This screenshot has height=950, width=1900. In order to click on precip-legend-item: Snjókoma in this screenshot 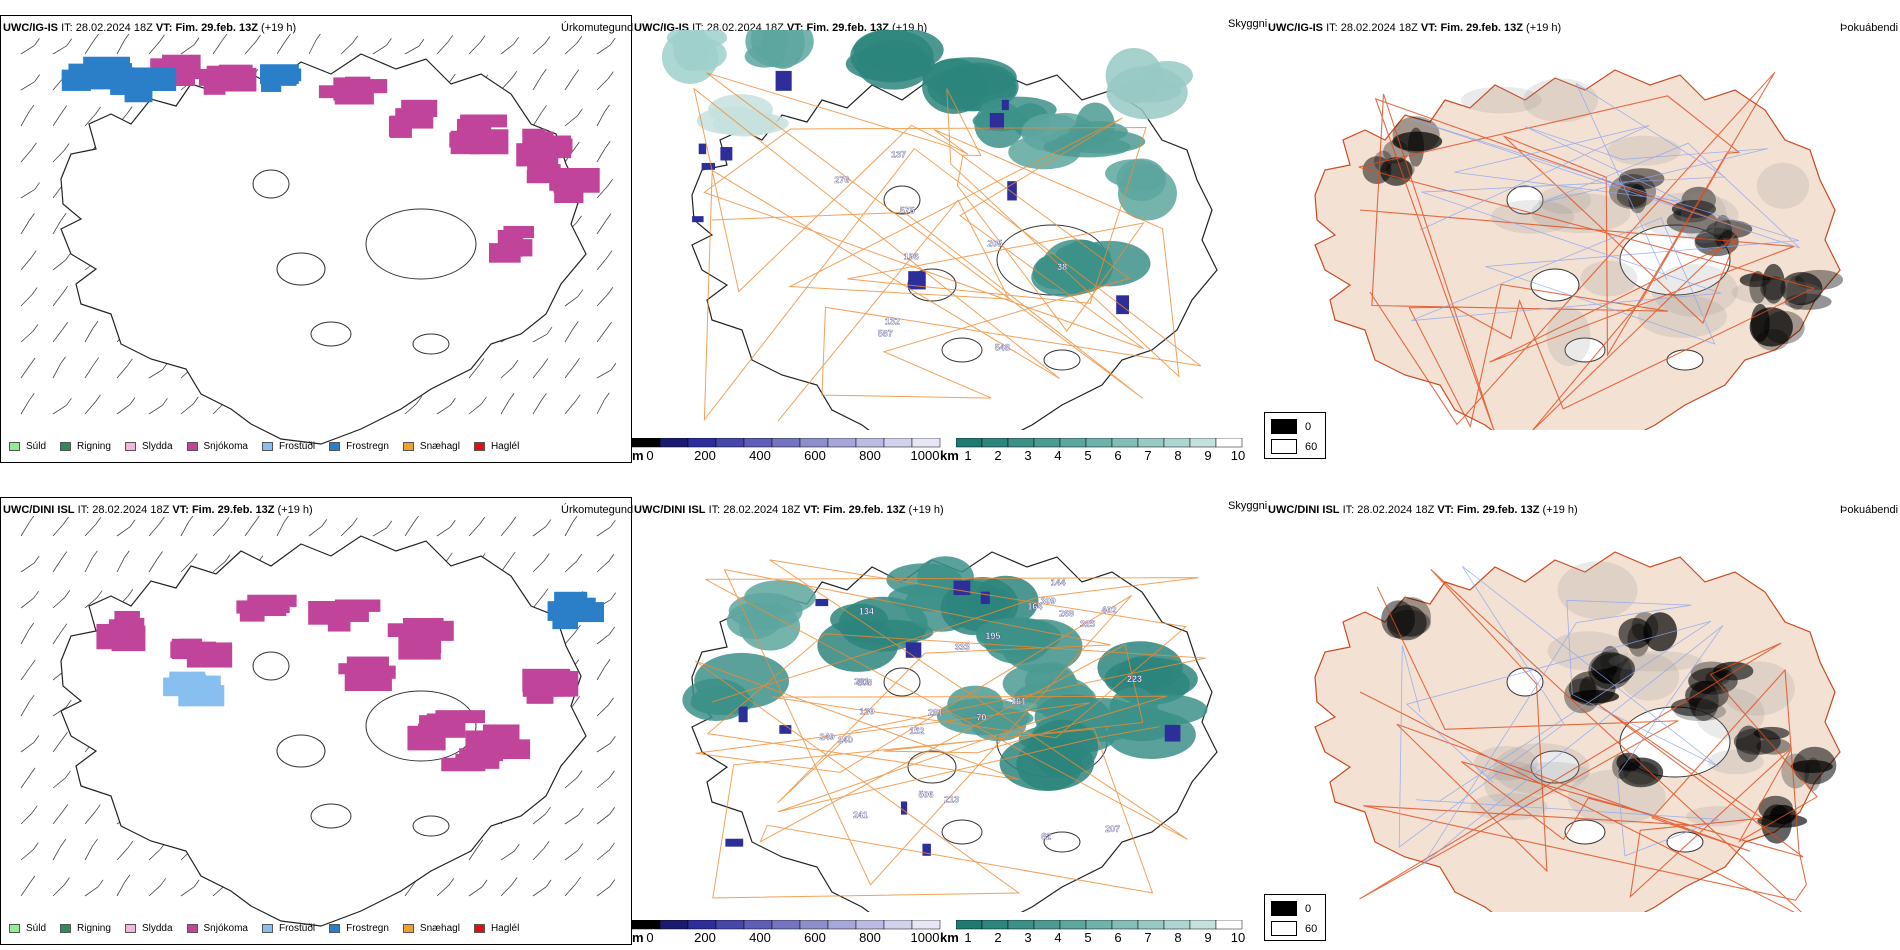, I will do `click(217, 446)`.